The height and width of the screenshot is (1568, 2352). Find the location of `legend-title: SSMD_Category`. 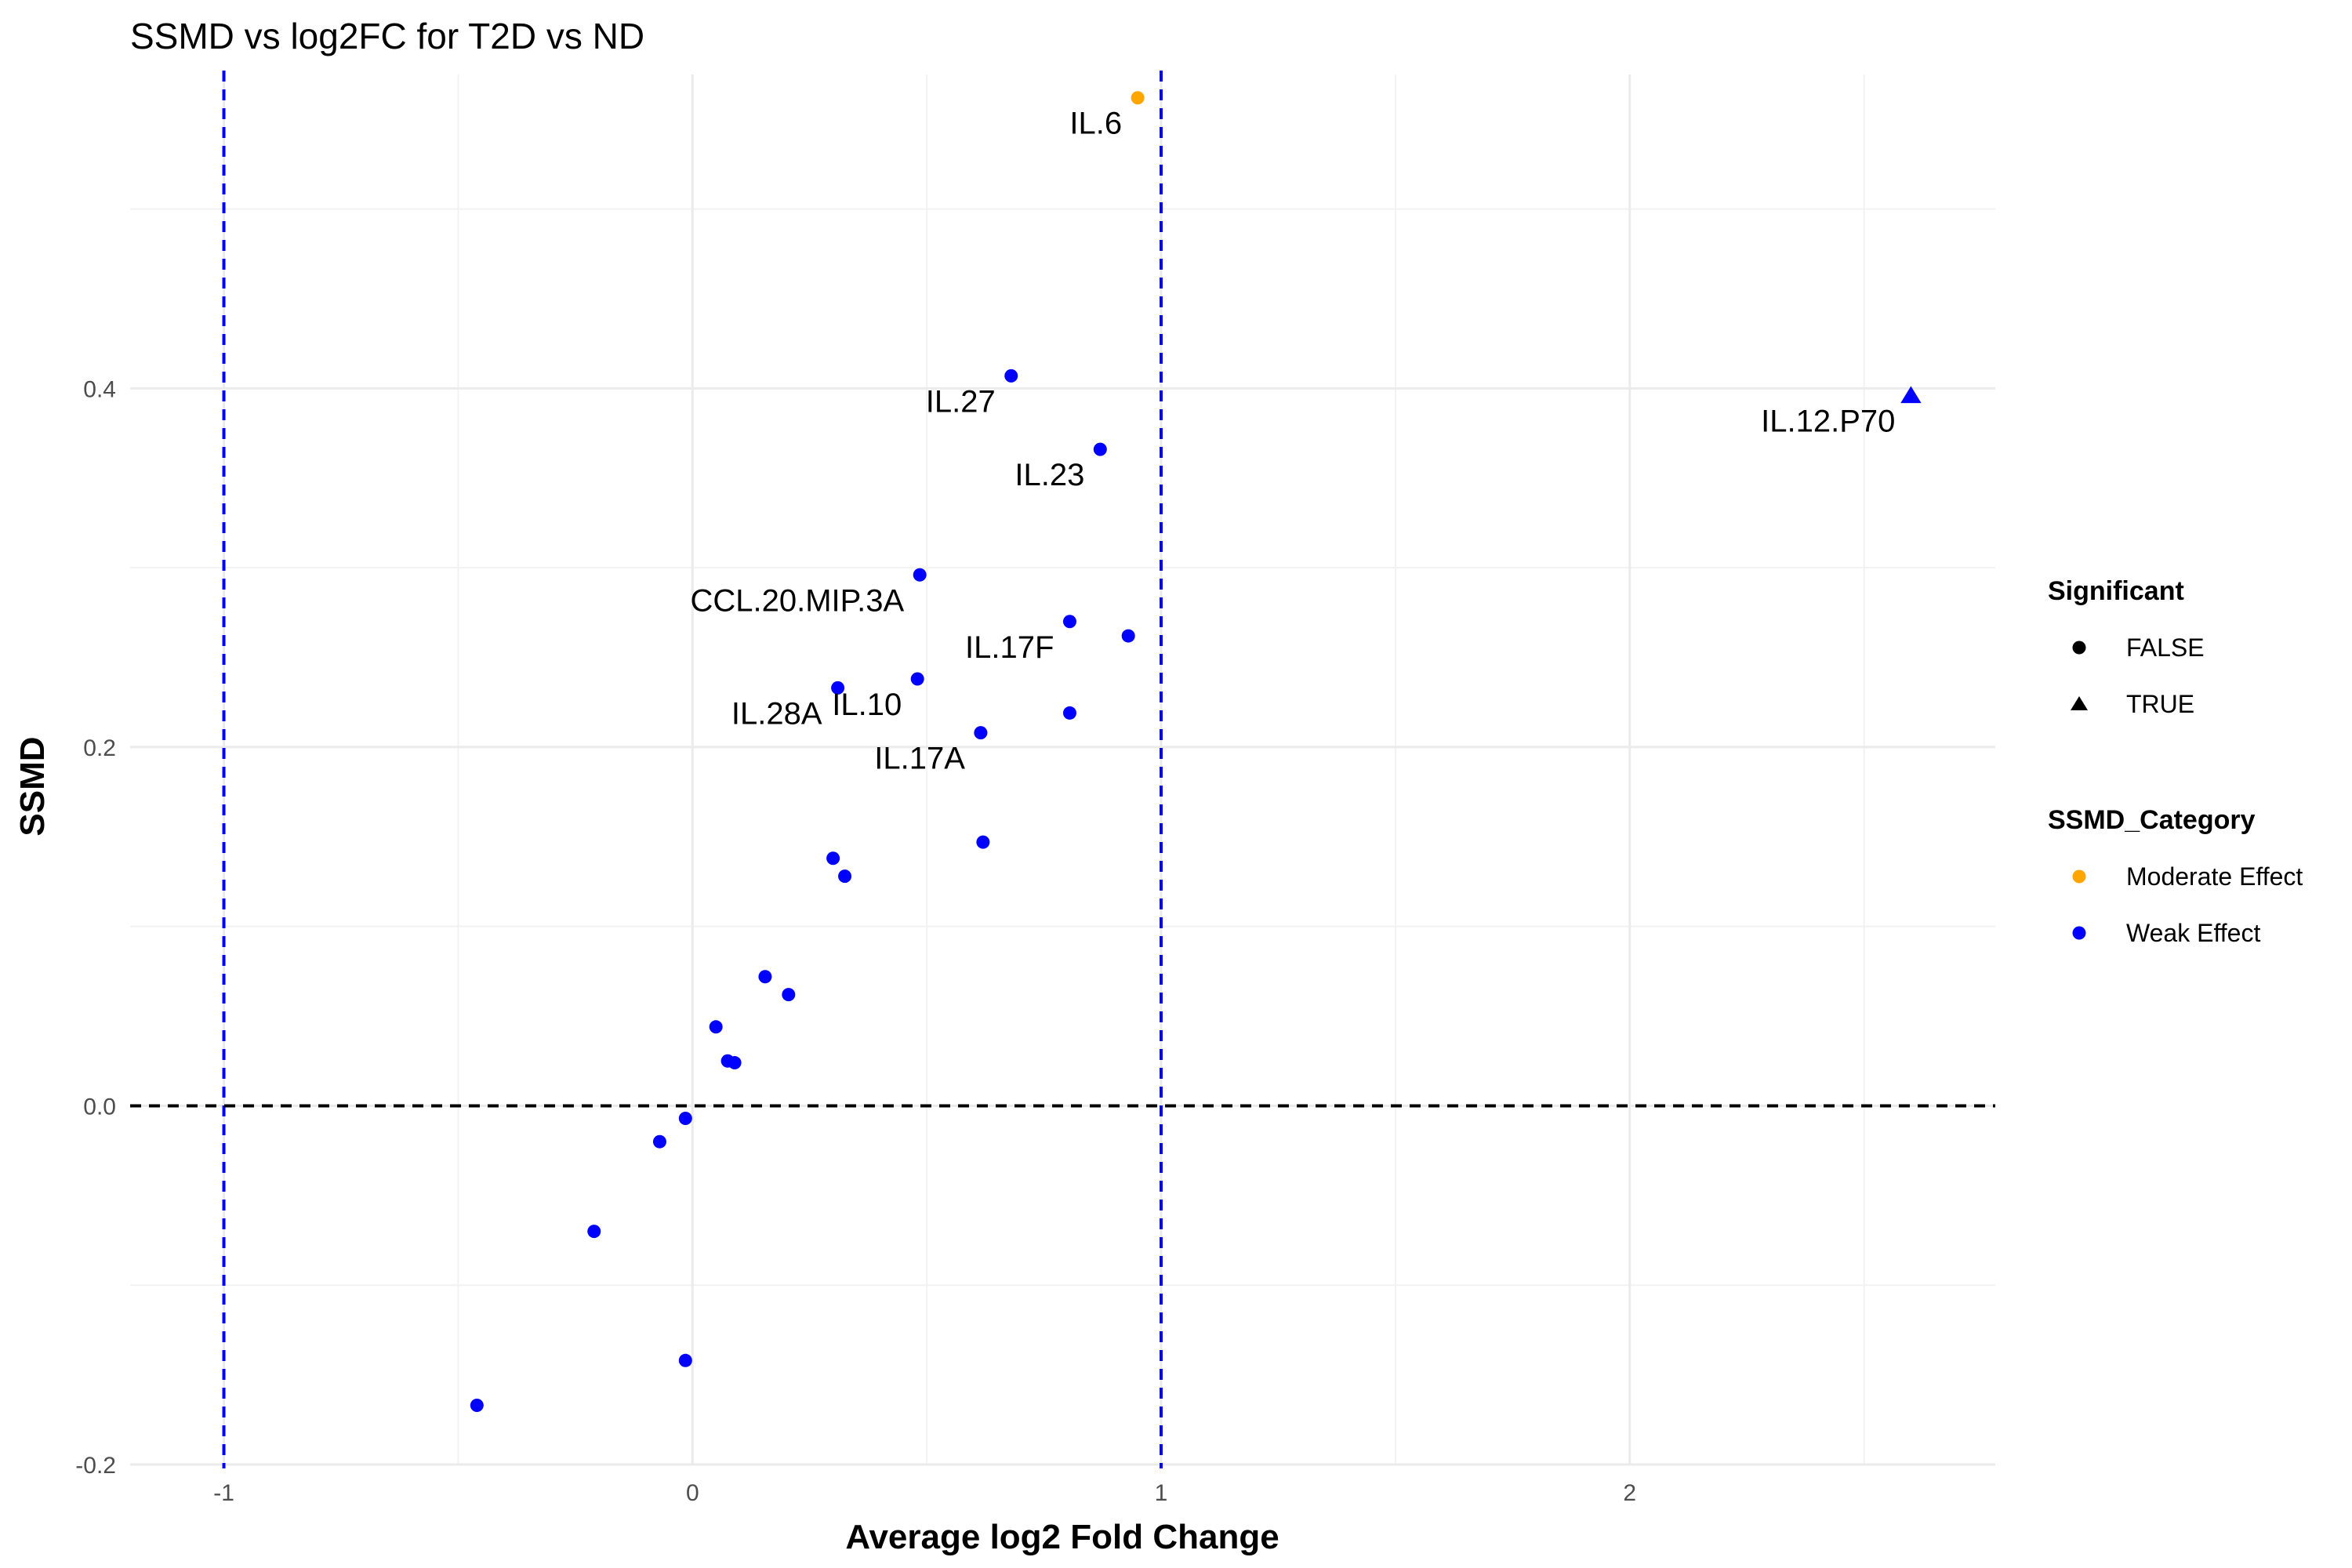

legend-title: SSMD_Category is located at coordinates (2152, 820).